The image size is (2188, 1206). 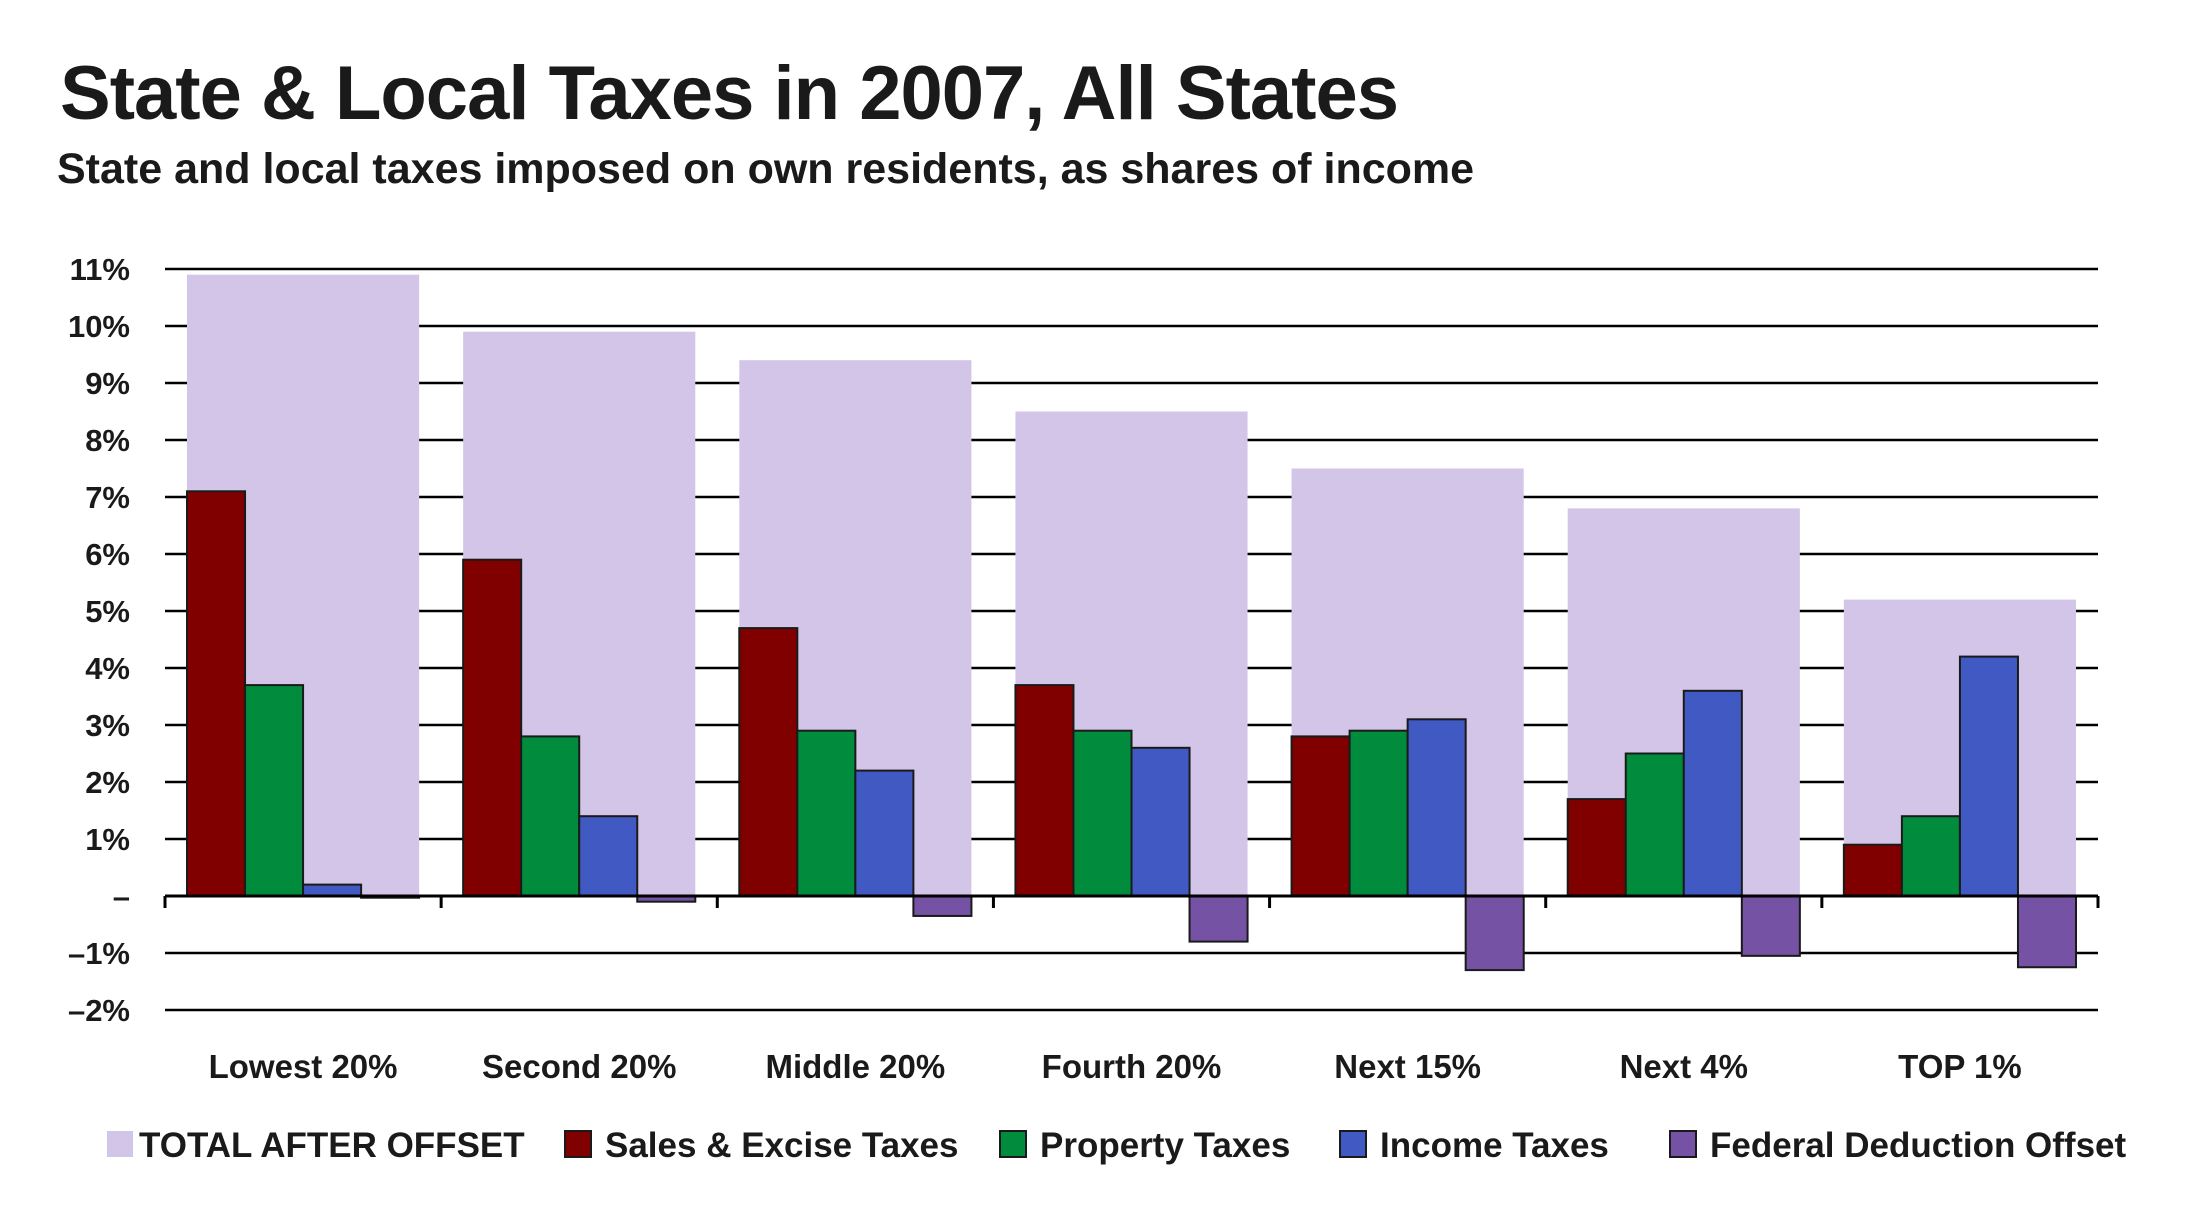 What do you see at coordinates (107, 668) in the screenshot?
I see `y-tick-label: 4%` at bounding box center [107, 668].